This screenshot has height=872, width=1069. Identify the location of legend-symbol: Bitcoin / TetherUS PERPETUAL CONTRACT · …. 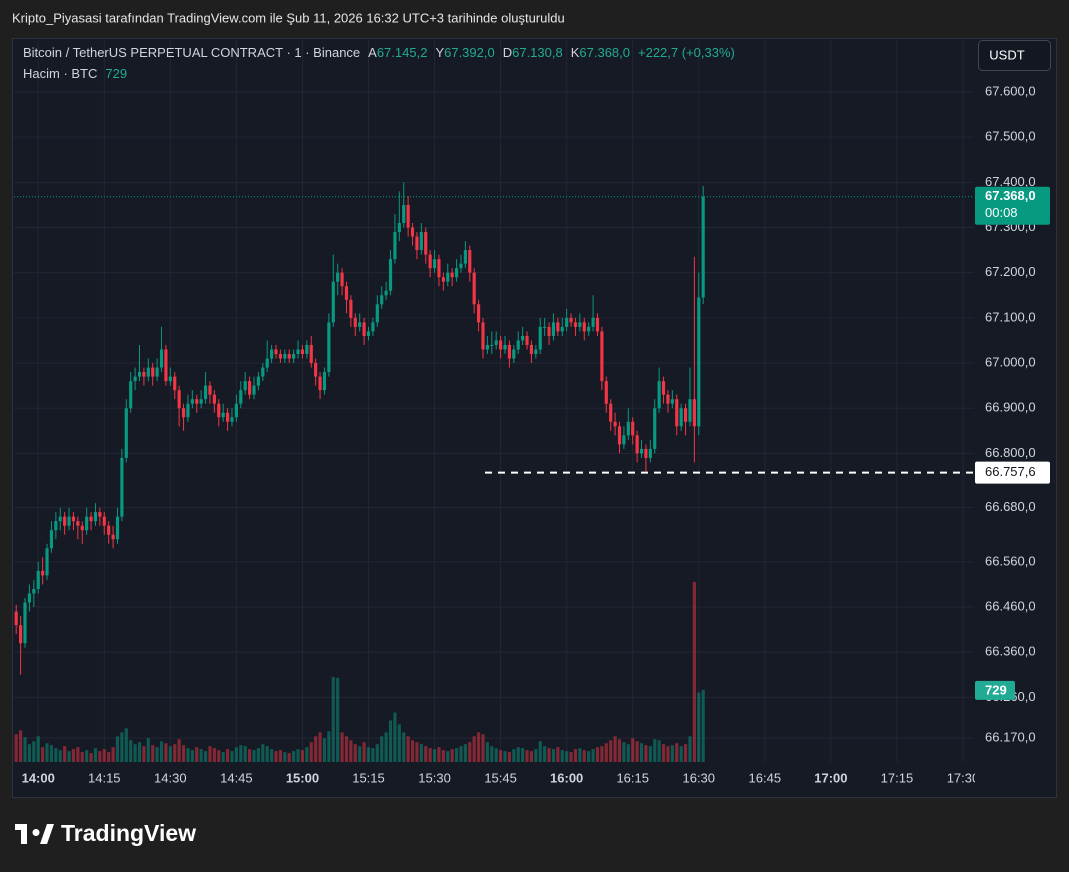
(191, 52).